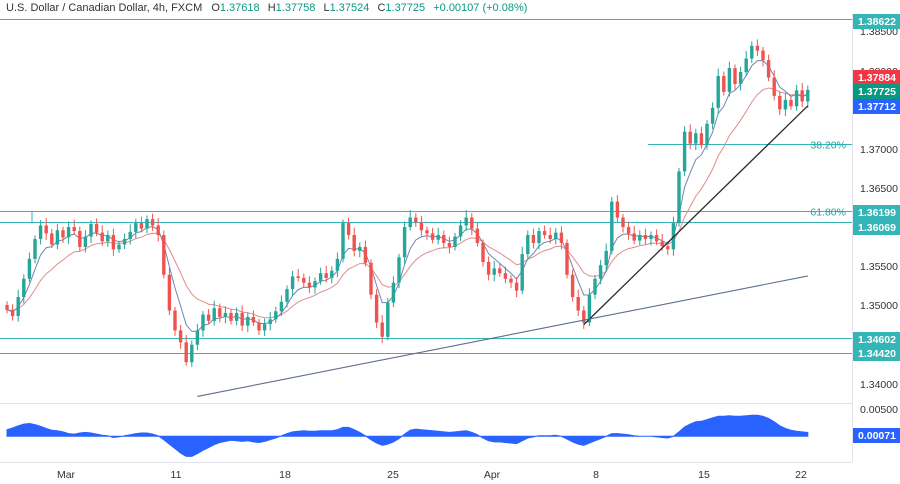 This screenshot has width=900, height=484. I want to click on price-tick: 1.37000, so click(879, 150).